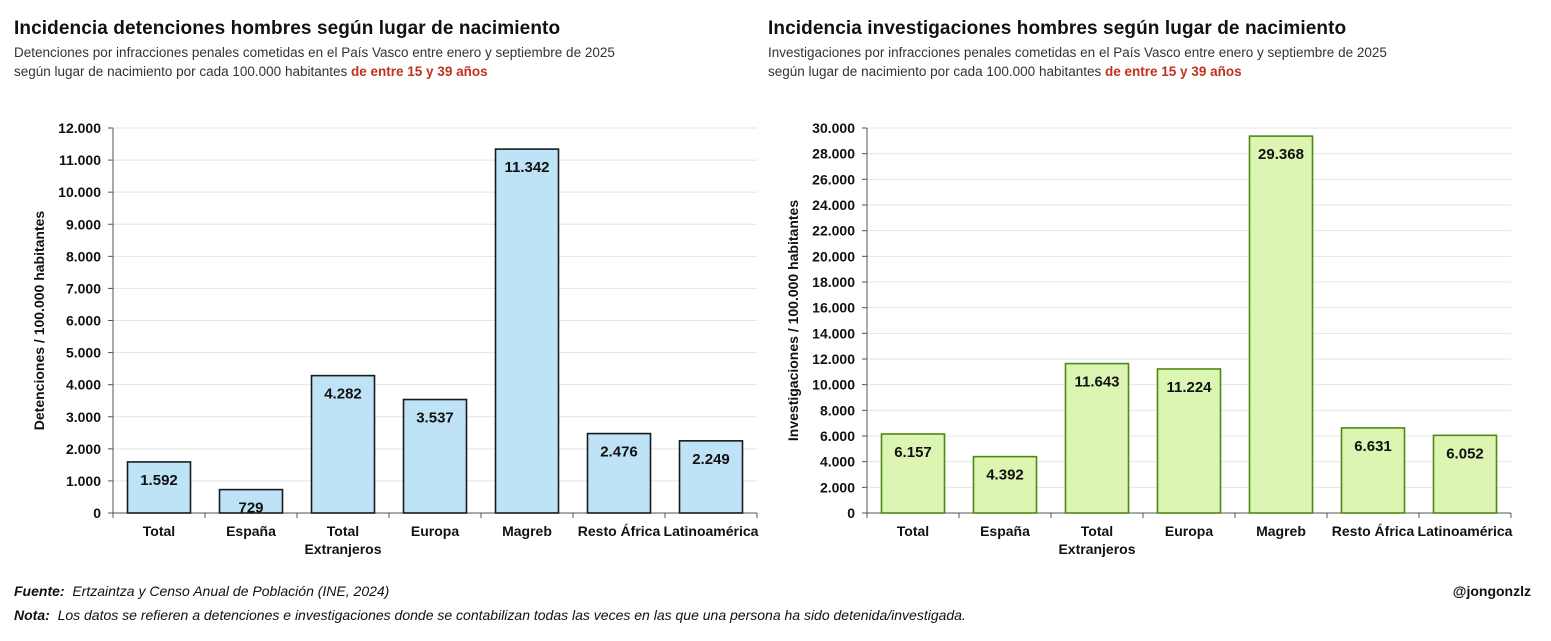 The height and width of the screenshot is (641, 1551). What do you see at coordinates (80, 160) in the screenshot?
I see `y-tick-label: 11.000` at bounding box center [80, 160].